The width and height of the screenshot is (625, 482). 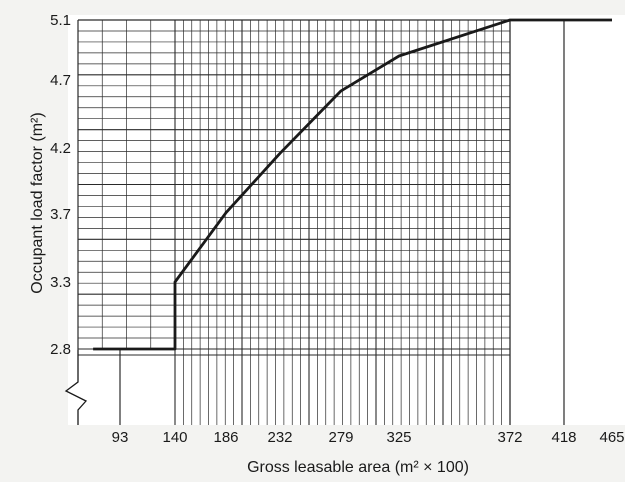 I want to click on y-tick-labels: 2.8 3.3 3.7 4.2 4.7 5.1, so click(x=60, y=185).